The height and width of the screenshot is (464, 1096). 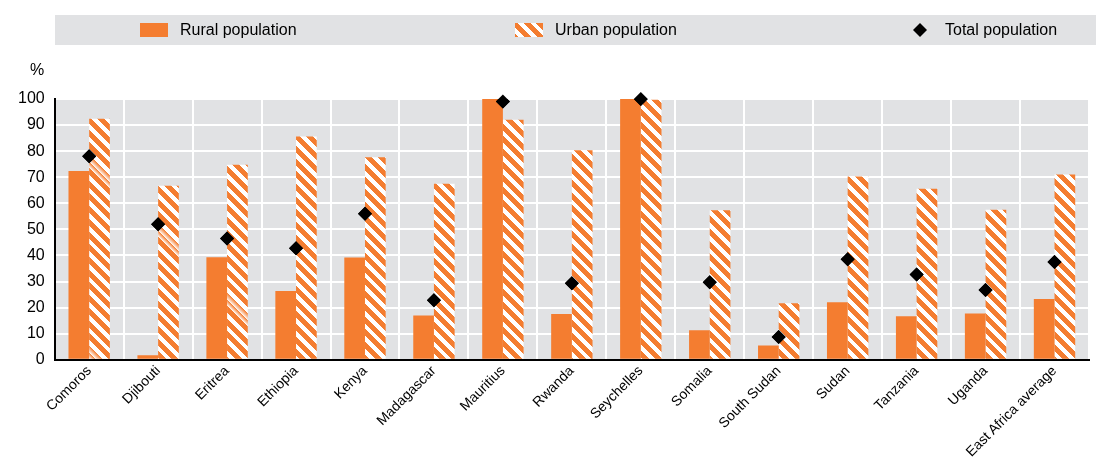 What do you see at coordinates (31, 98) in the screenshot?
I see `y-tick-label: 100` at bounding box center [31, 98].